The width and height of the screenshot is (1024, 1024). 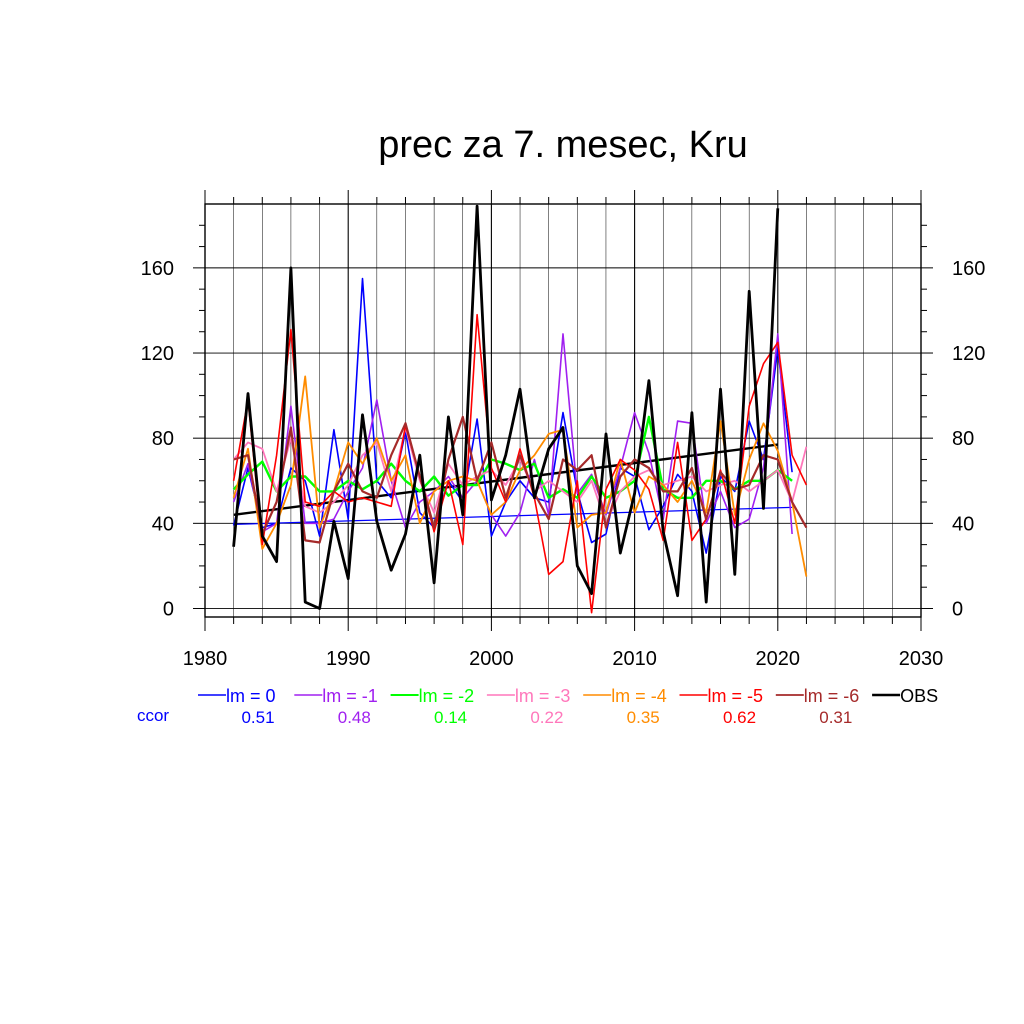 What do you see at coordinates (350, 696) in the screenshot?
I see `legend-entry: lm = -1` at bounding box center [350, 696].